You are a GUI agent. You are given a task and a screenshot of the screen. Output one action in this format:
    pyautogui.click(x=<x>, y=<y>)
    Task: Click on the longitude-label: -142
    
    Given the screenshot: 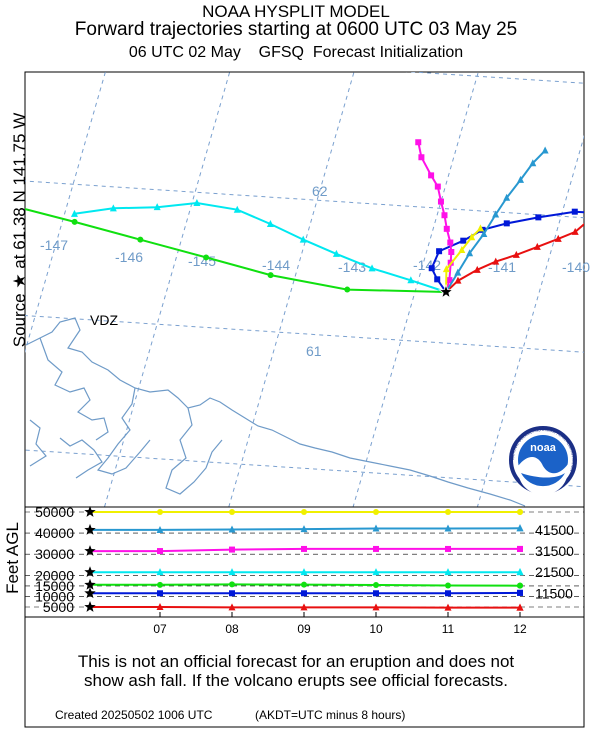 What is the action you would take?
    pyautogui.click(x=427, y=265)
    